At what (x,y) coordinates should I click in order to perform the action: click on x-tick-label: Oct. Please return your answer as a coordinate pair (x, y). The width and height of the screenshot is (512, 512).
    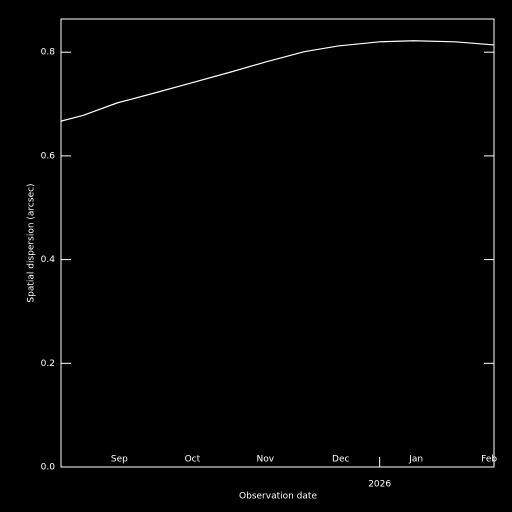
    Looking at the image, I should click on (193, 460).